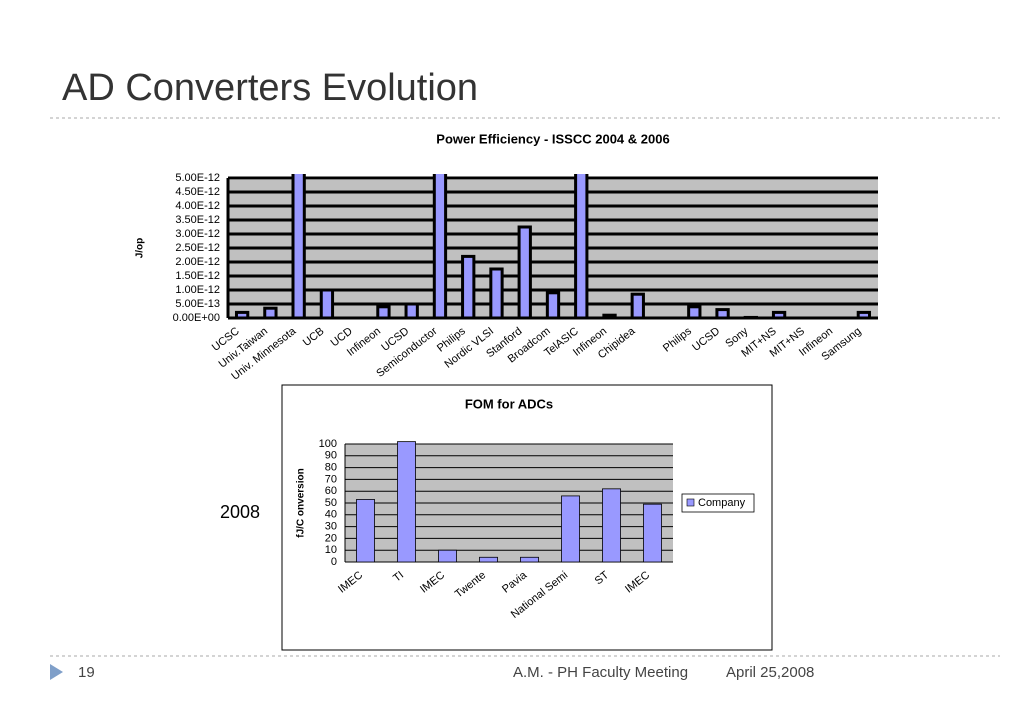 This screenshot has height=708, width=1023. Describe the element at coordinates (331, 515) in the screenshot. I see `y-tick-label: 40` at that location.